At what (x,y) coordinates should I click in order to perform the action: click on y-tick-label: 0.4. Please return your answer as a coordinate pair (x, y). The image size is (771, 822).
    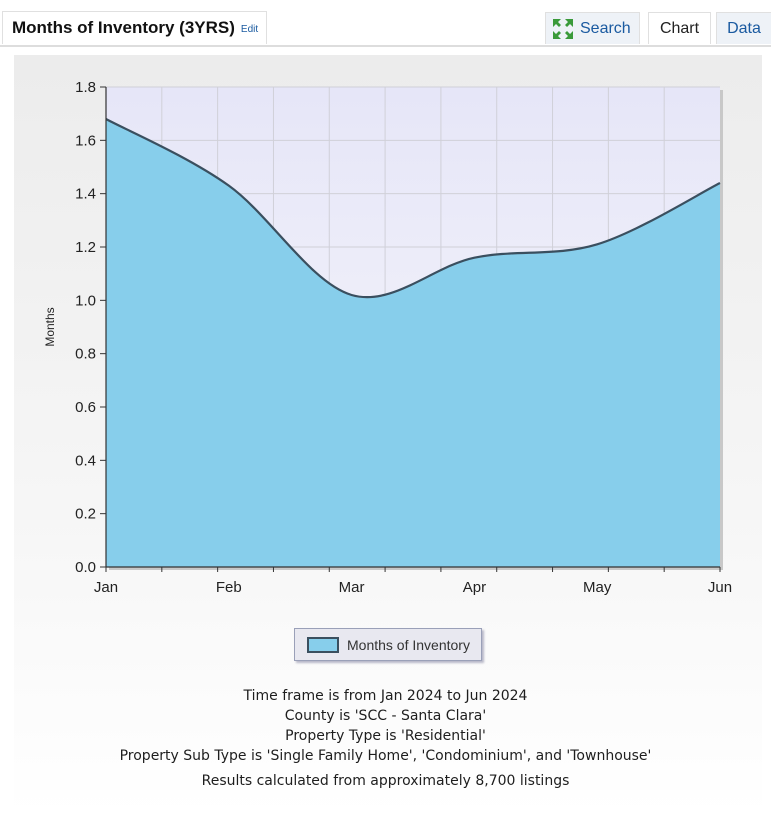
    Looking at the image, I should click on (85, 460).